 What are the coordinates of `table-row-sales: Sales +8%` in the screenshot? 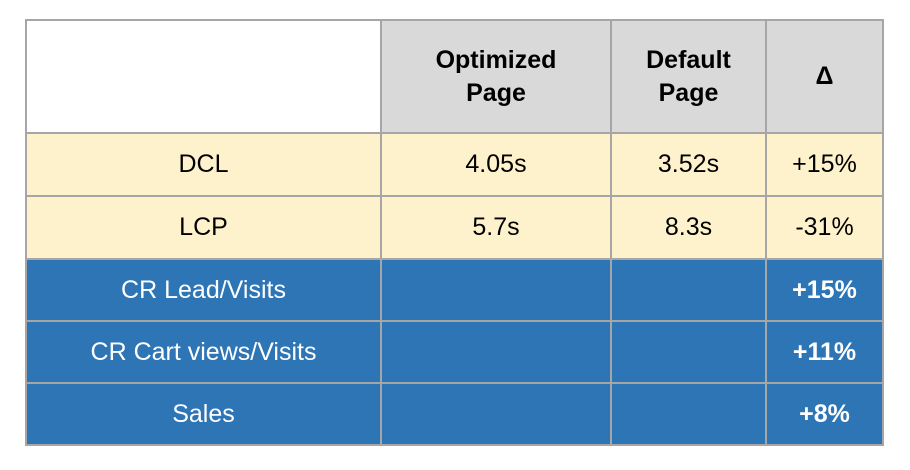 It's located at (454, 414).